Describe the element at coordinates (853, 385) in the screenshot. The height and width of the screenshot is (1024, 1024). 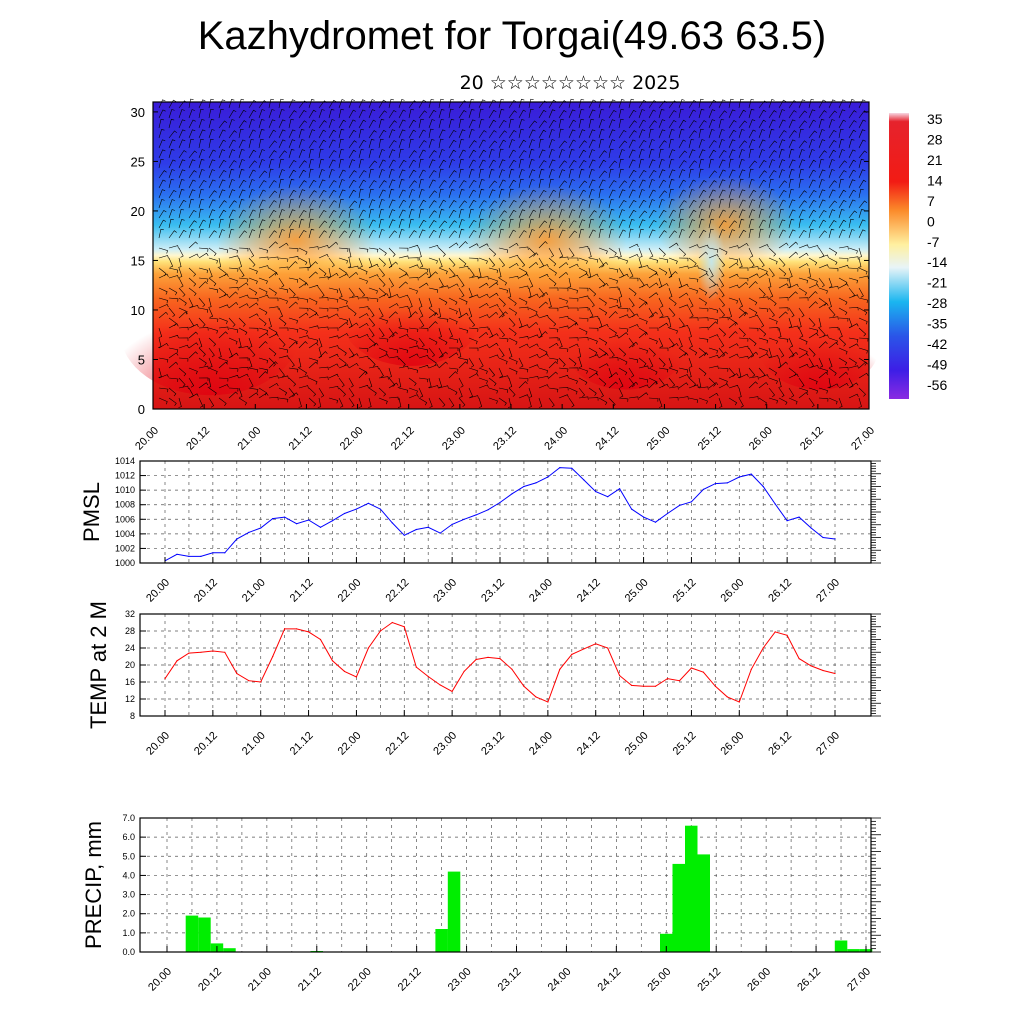
I see `wind-barb-2098` at that location.